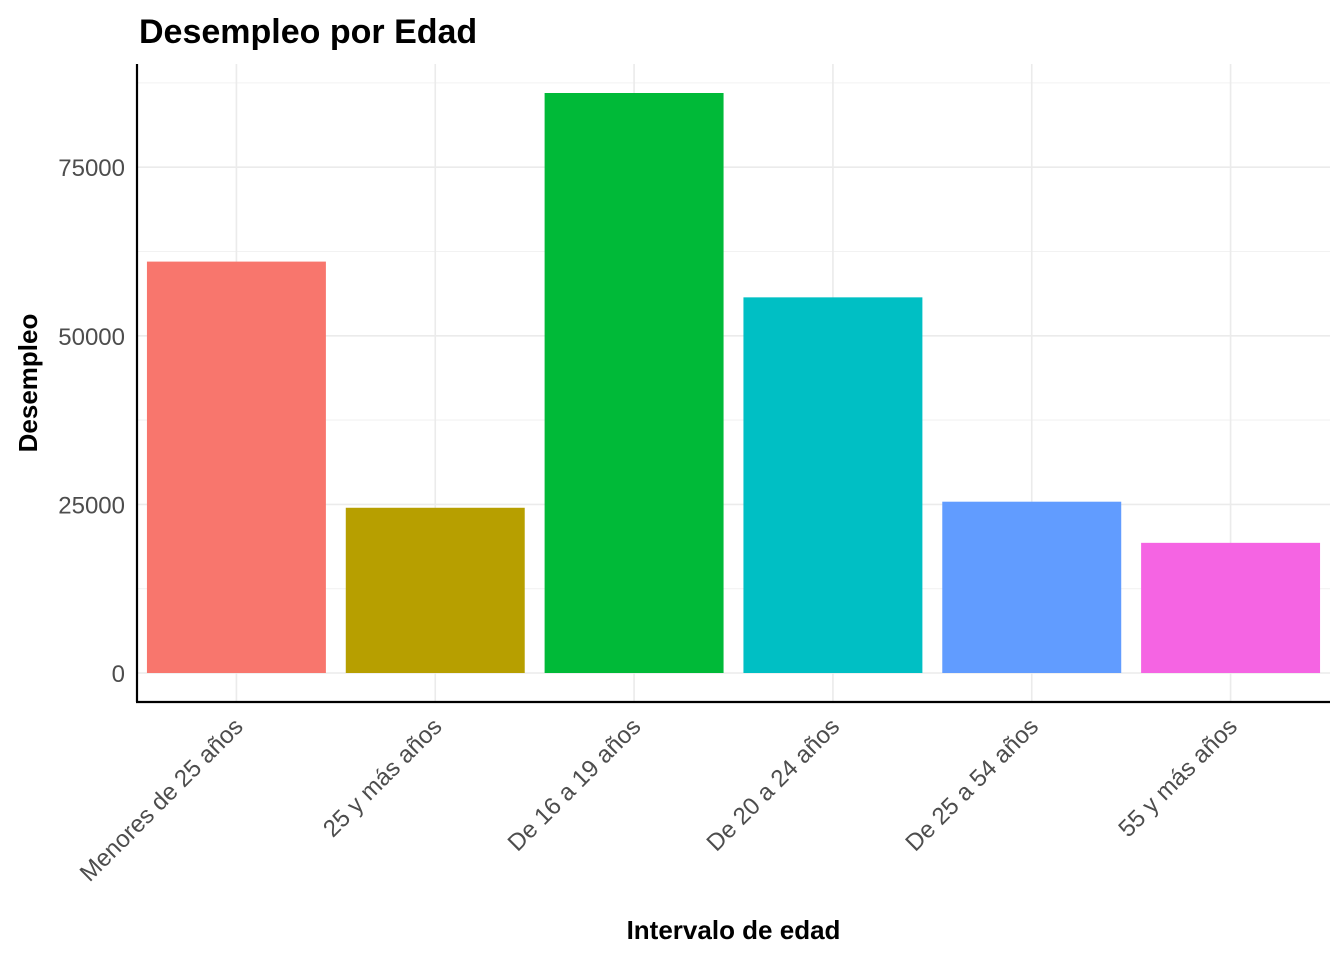 The image size is (1344, 960). I want to click on x-tick-label: De 16 a 19 años, so click(575, 785).